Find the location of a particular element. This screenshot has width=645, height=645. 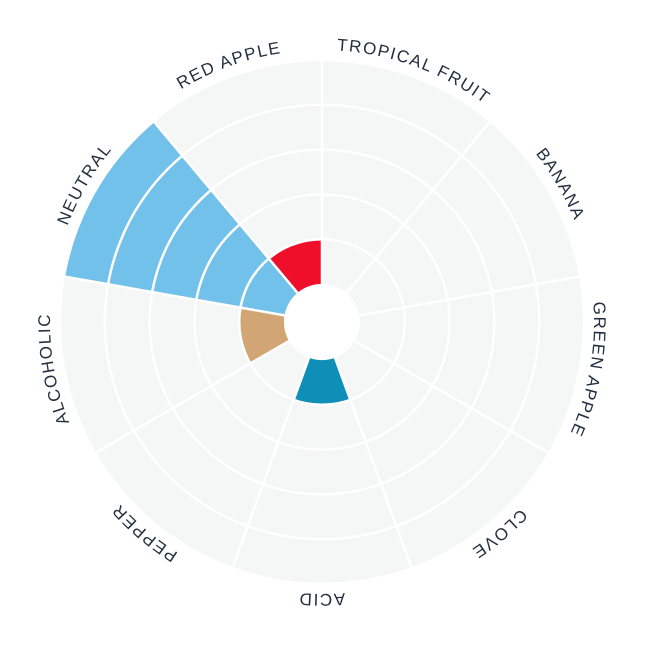

category-label: ACID is located at coordinates (322, 599).